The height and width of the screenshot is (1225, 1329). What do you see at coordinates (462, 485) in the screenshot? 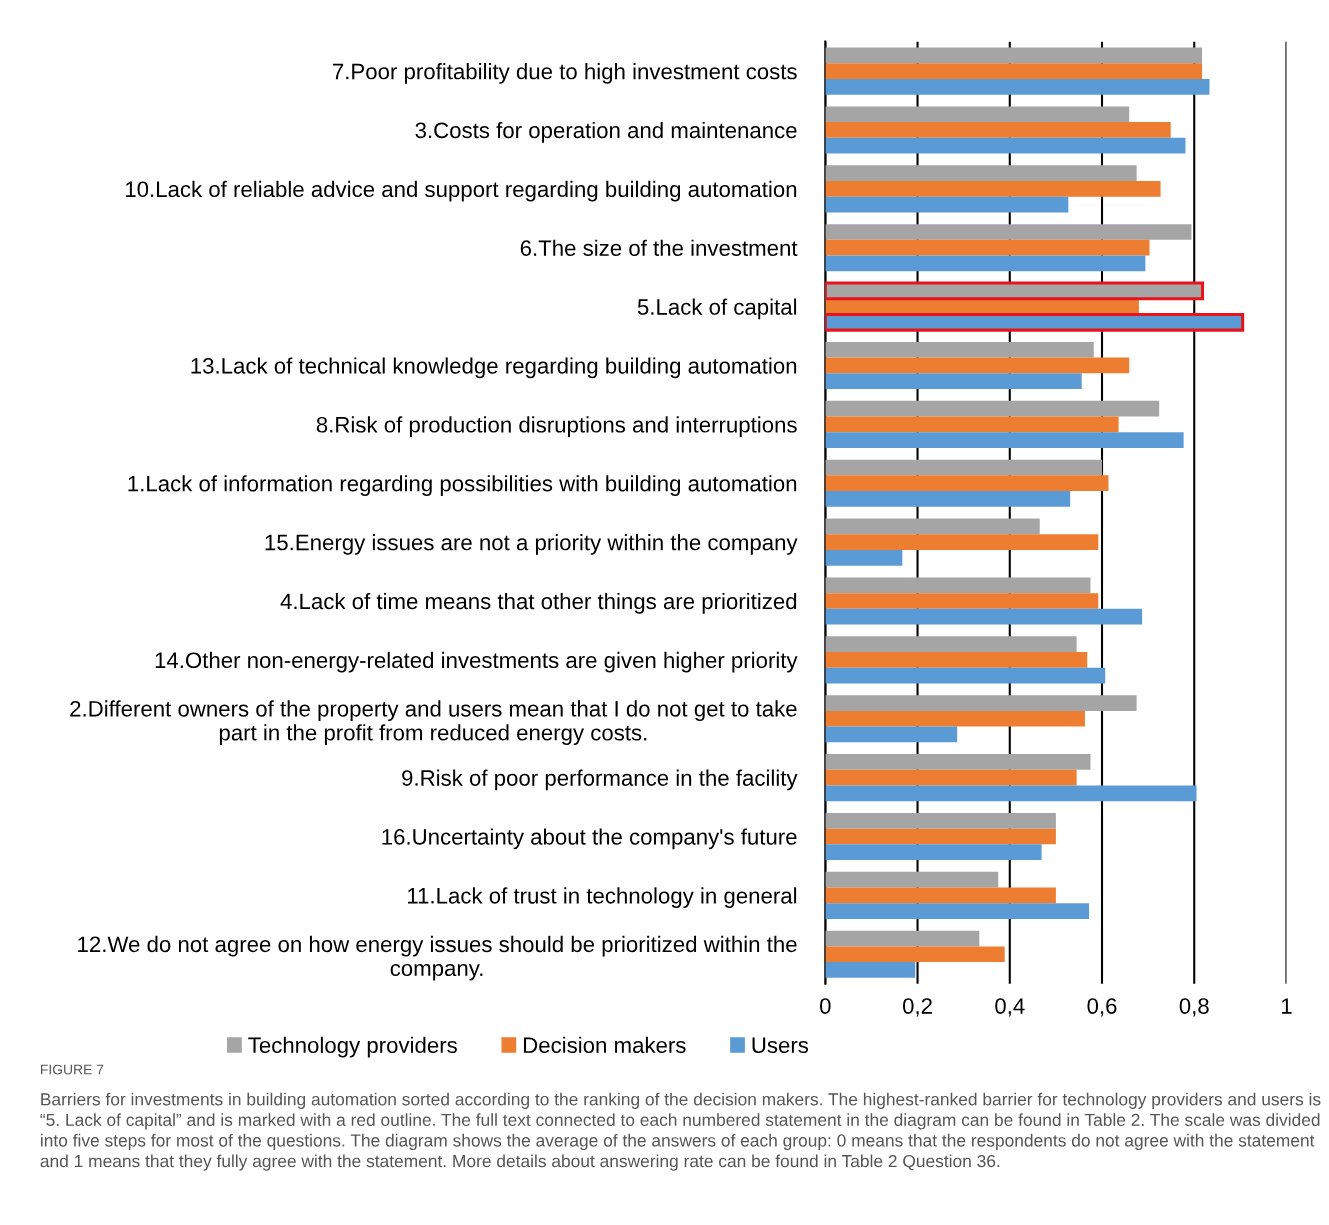
I see `y-tick-label: 1.Lack of information regarding possibilities with building automation` at bounding box center [462, 485].